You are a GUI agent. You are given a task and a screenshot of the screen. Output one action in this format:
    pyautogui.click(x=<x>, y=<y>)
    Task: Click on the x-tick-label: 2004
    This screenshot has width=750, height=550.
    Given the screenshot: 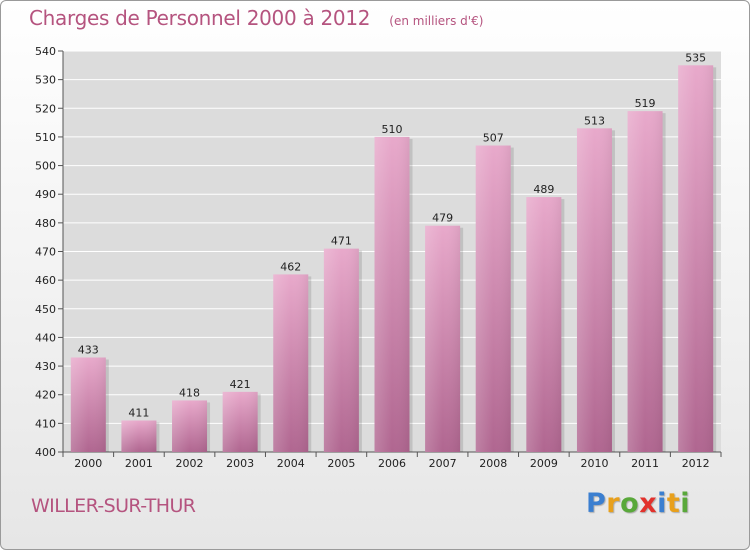 What is the action you would take?
    pyautogui.click(x=291, y=463)
    